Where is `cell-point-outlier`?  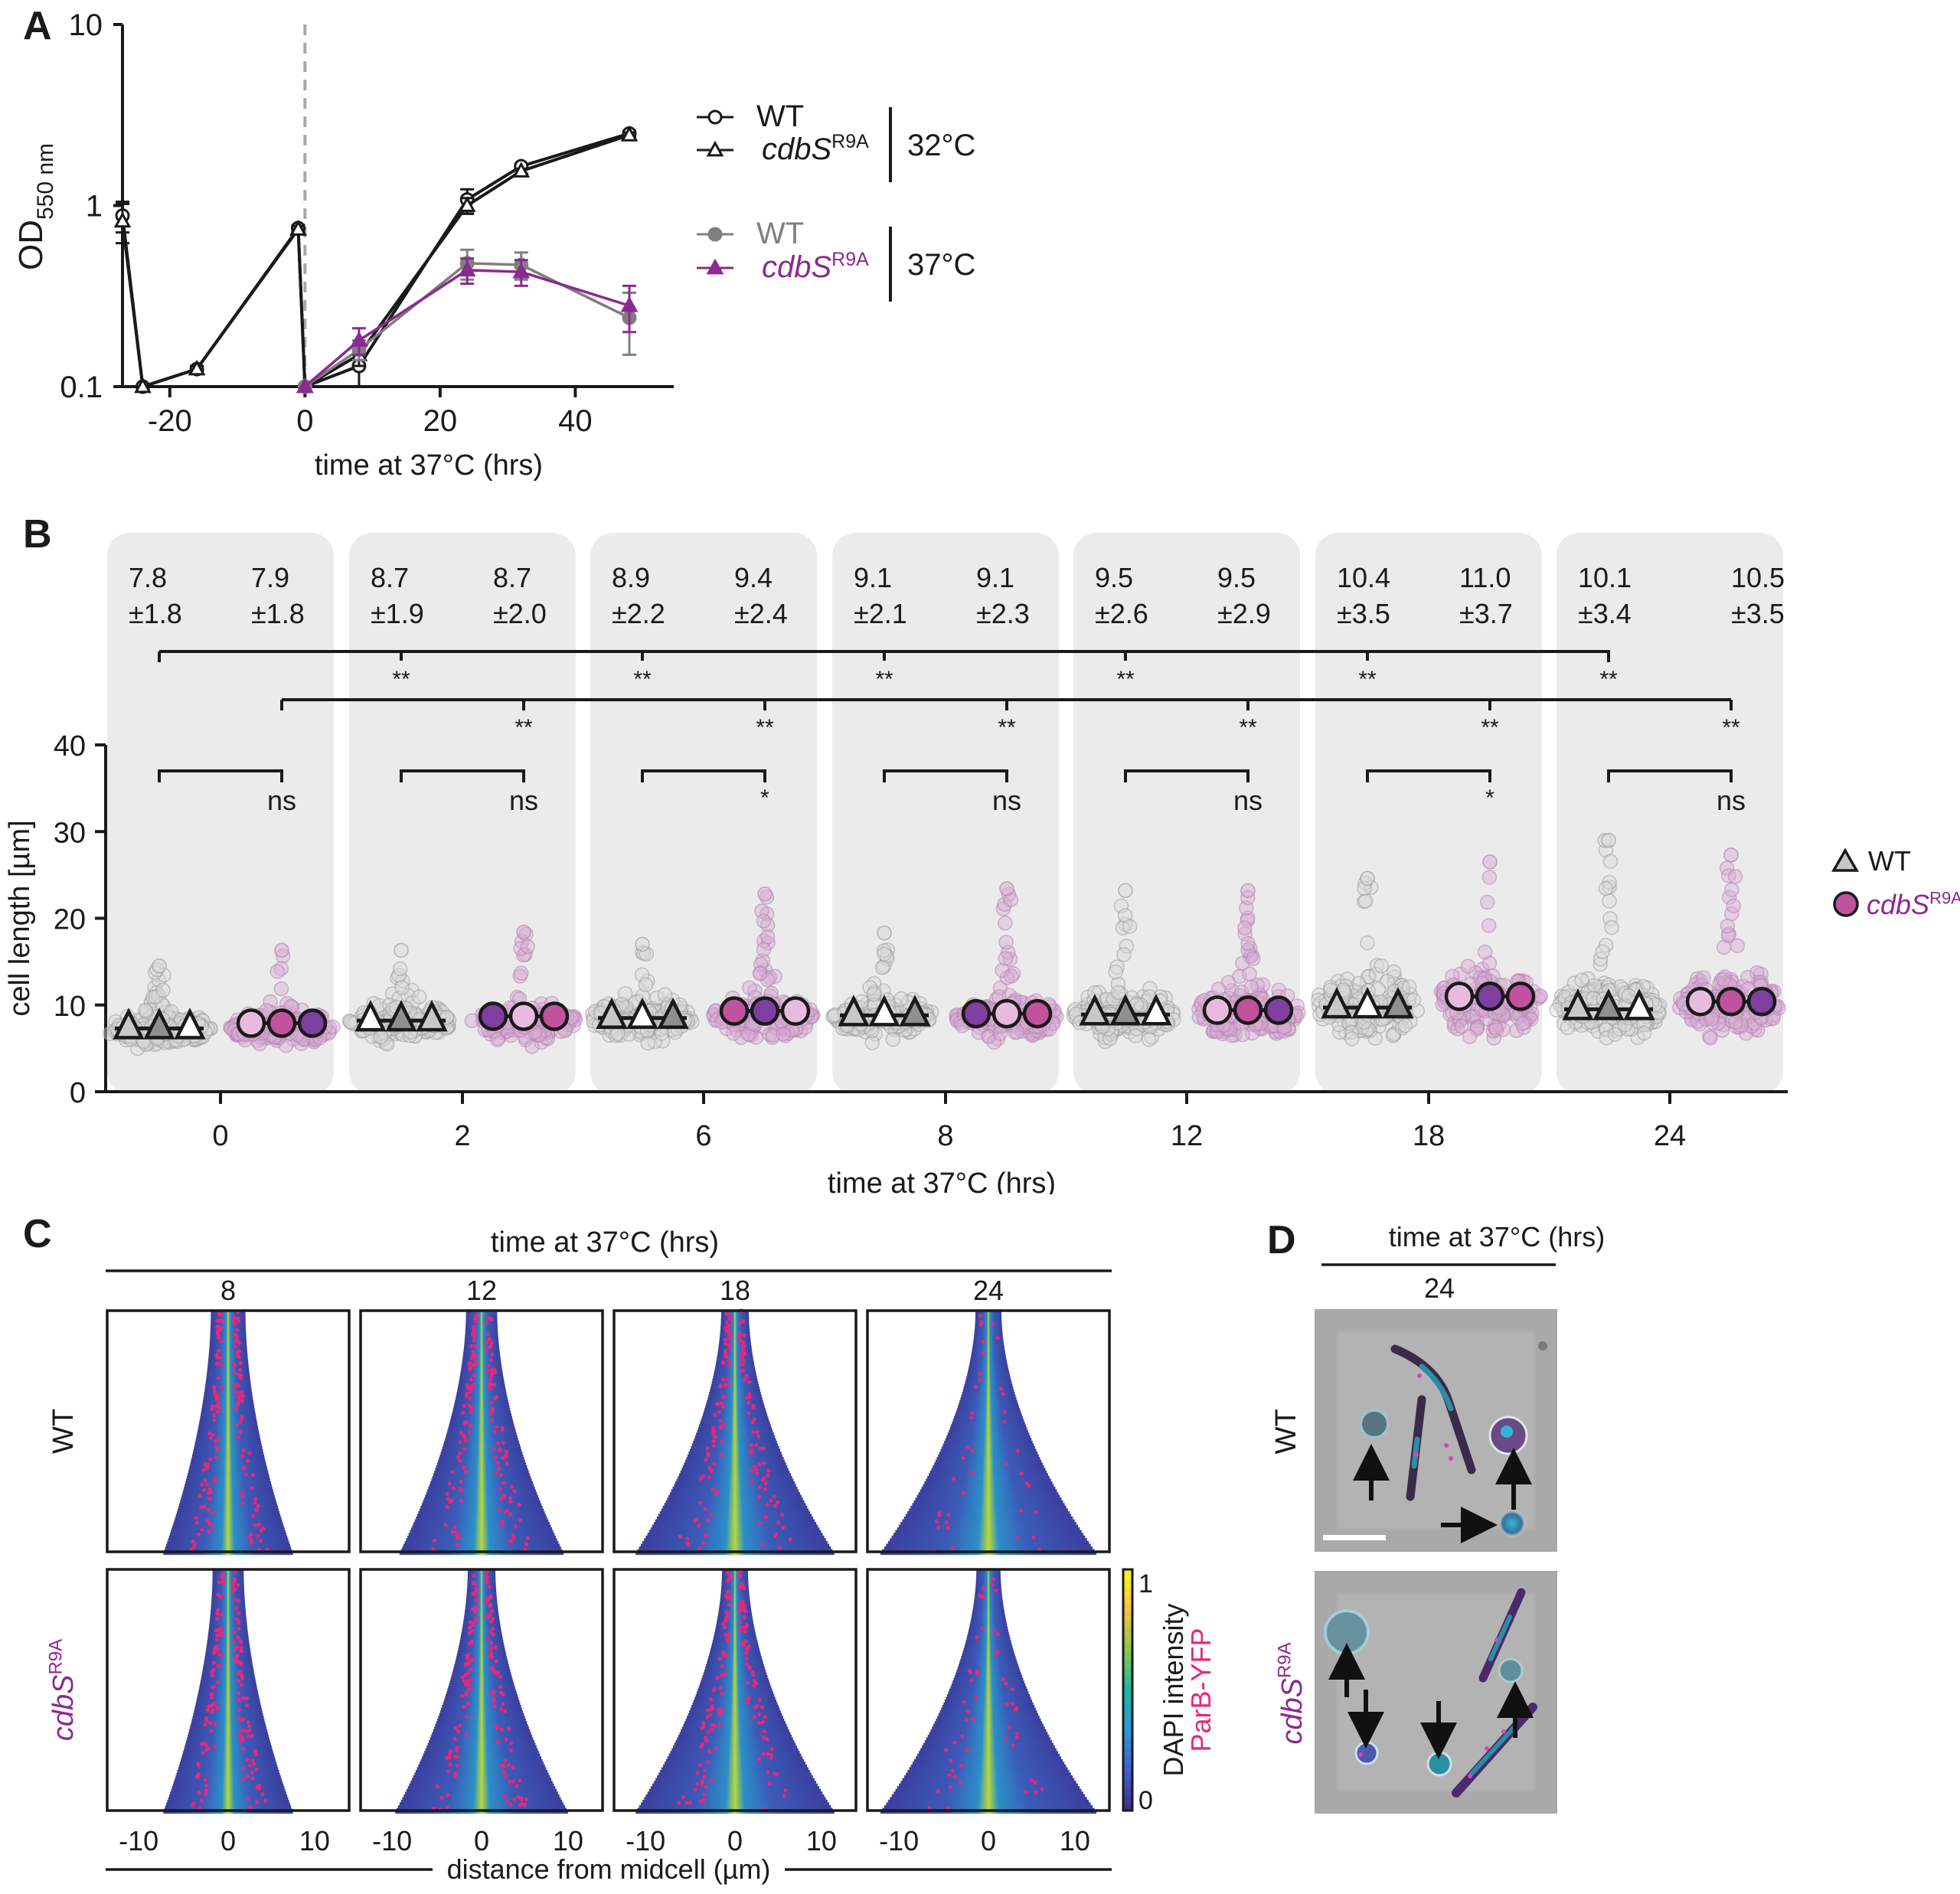 cell-point-outlier is located at coordinates (1248, 891).